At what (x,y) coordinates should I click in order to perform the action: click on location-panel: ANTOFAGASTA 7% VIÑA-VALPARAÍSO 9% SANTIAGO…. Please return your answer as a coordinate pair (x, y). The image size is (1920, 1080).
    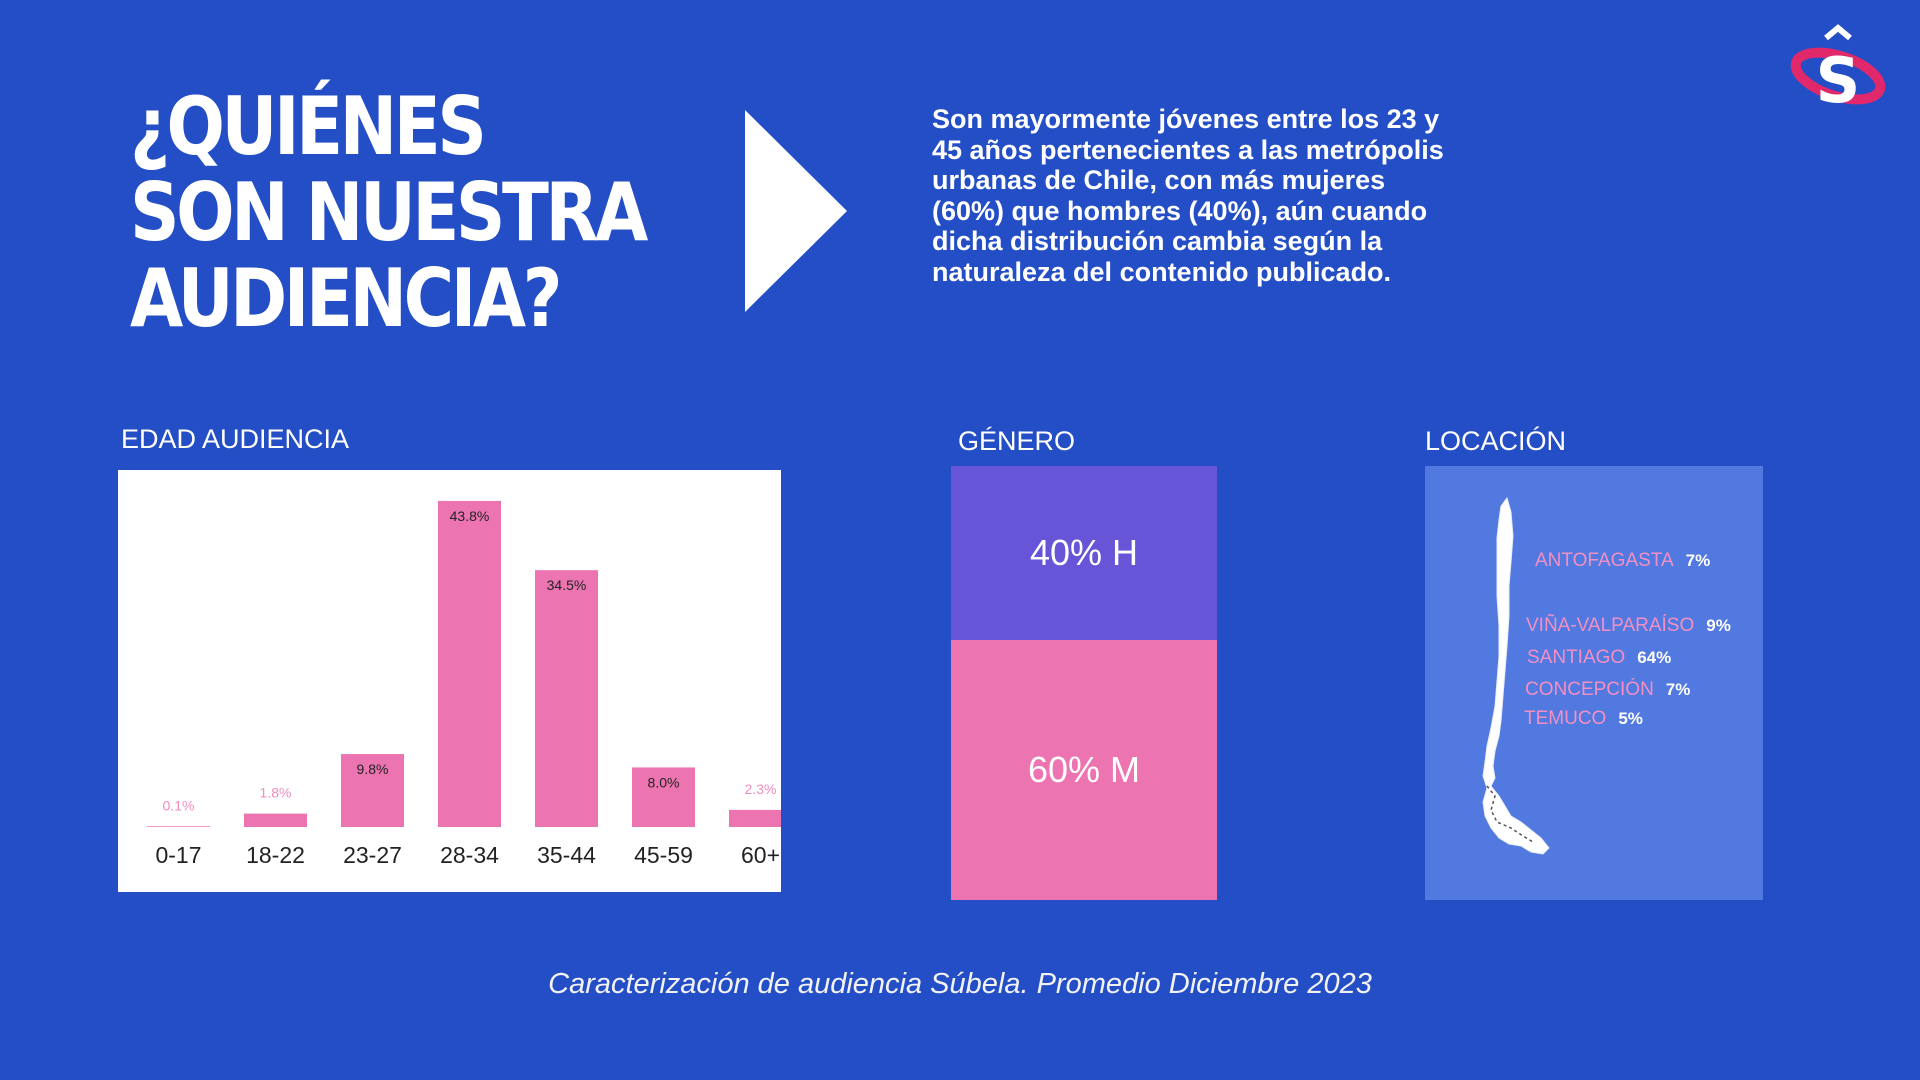
    Looking at the image, I should click on (1594, 683).